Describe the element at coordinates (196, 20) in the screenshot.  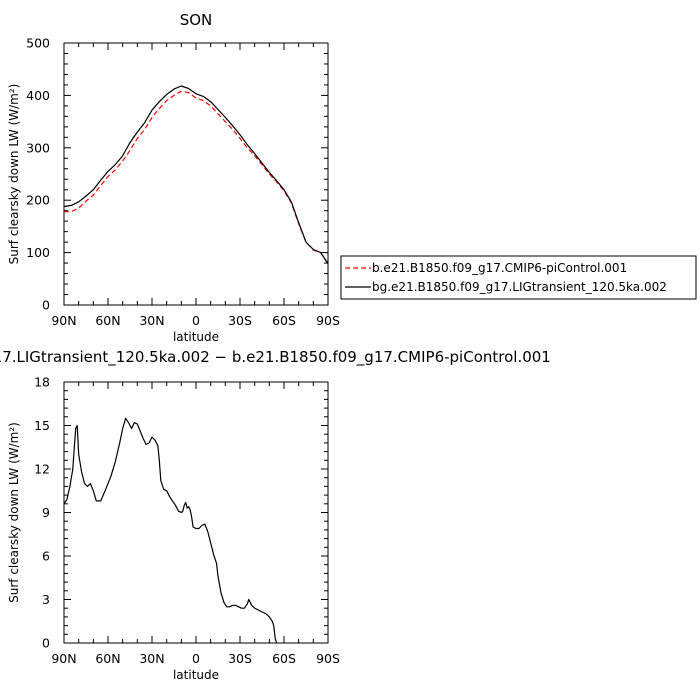
I see `top-chart-title: SON` at that location.